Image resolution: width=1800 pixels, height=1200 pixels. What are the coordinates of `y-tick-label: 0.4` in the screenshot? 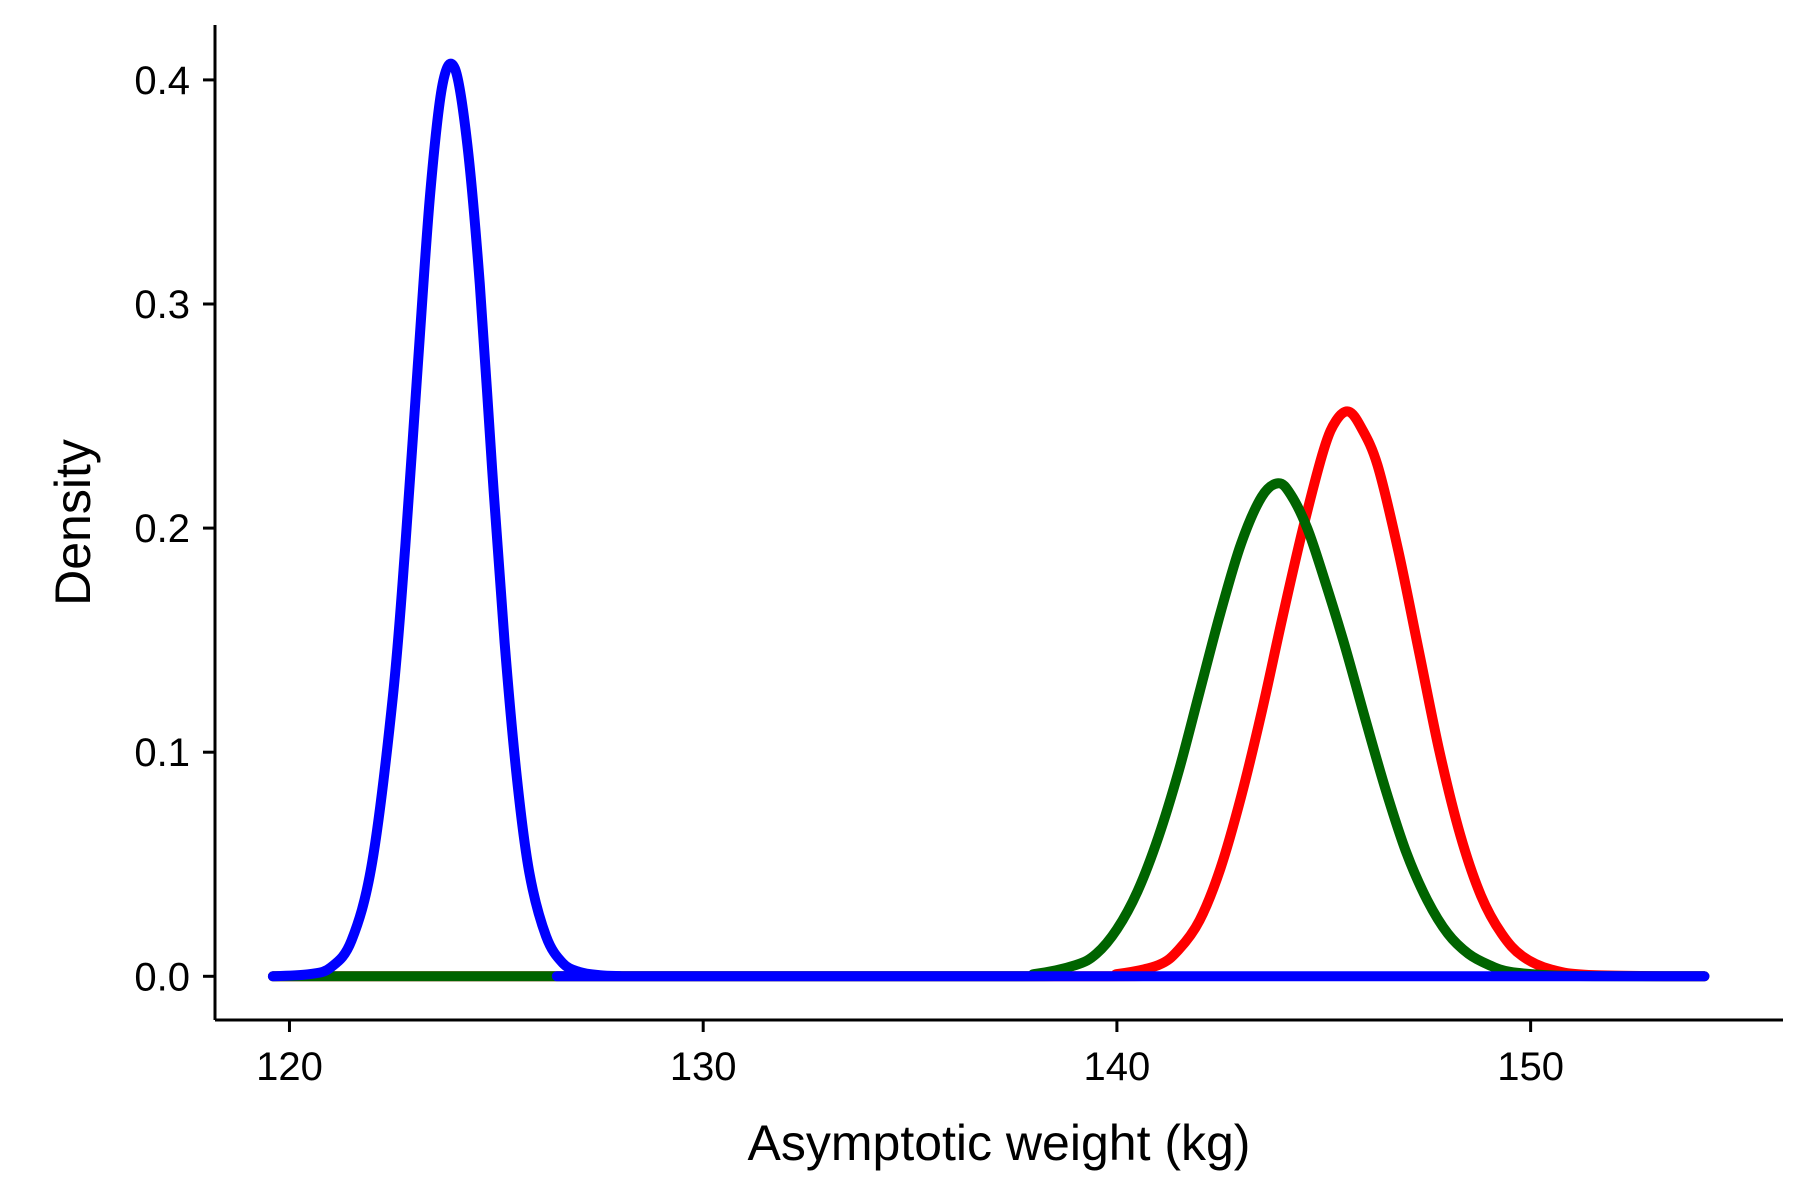 It's located at (162, 81).